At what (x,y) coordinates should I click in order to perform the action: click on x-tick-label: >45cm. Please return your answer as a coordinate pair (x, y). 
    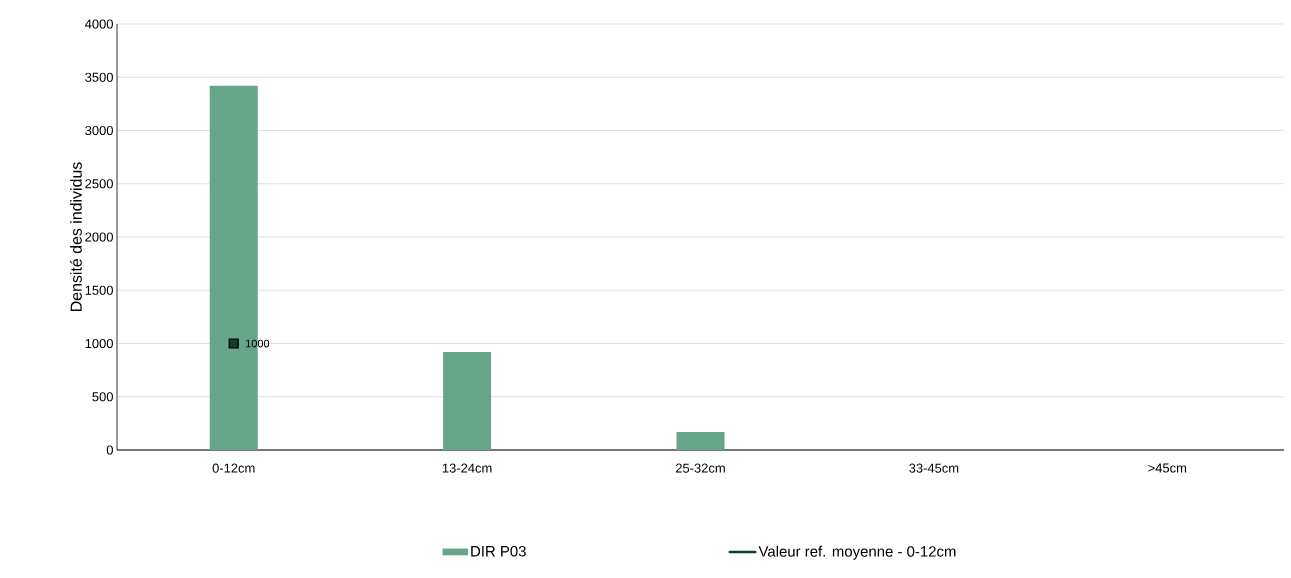
    Looking at the image, I should click on (1167, 468).